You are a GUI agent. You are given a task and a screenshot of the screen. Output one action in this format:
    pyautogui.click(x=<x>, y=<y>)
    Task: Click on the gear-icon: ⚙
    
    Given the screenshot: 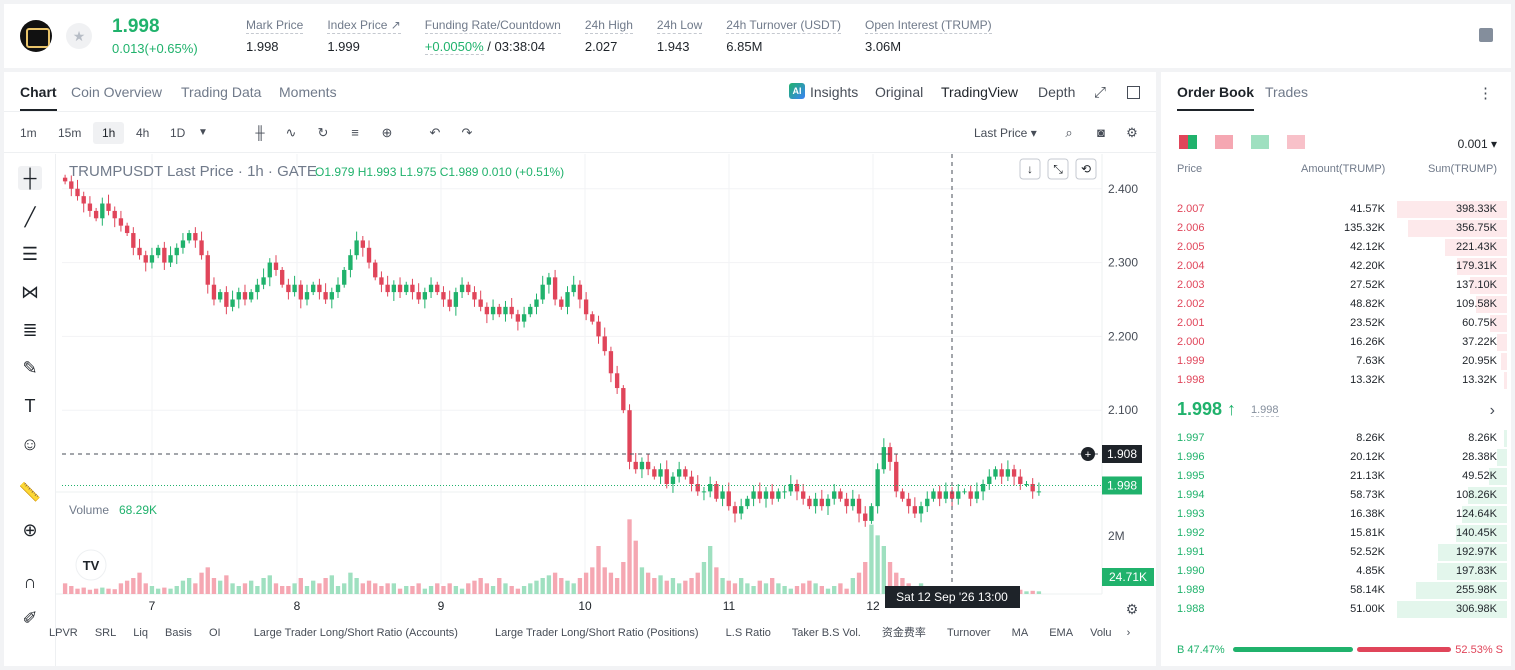 What is the action you would take?
    pyautogui.click(x=1132, y=132)
    